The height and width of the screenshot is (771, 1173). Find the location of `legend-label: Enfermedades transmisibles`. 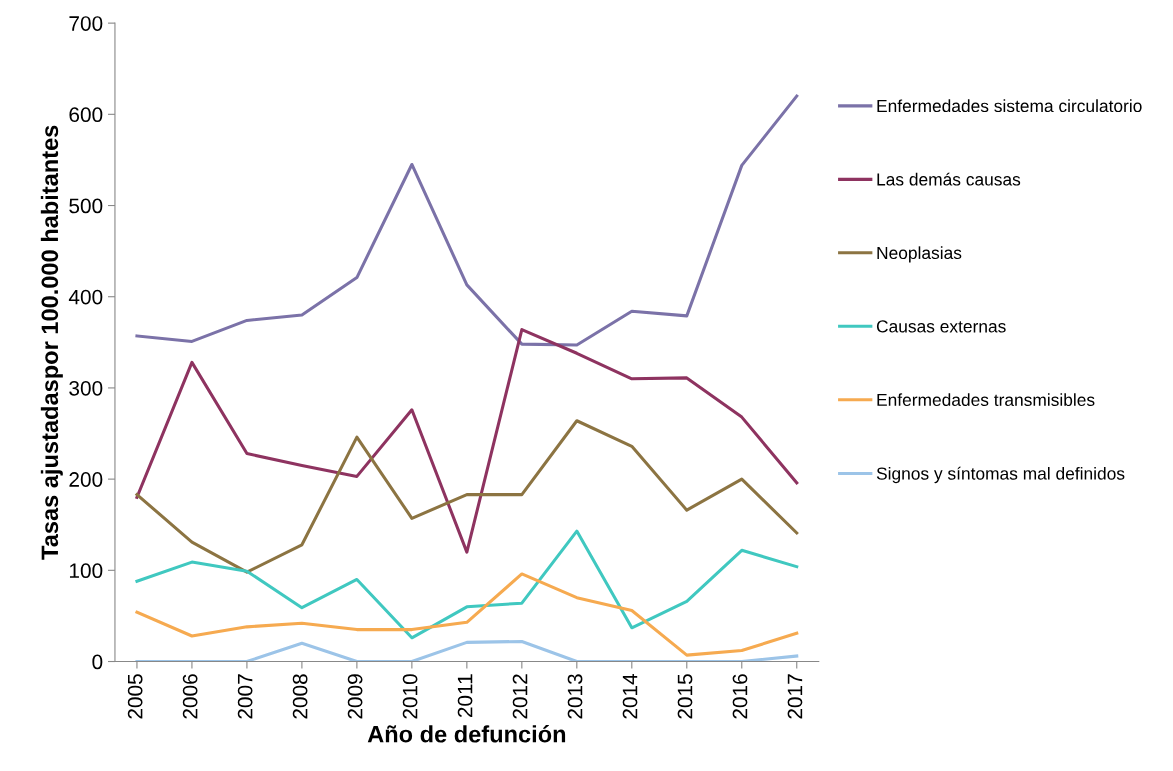

legend-label: Enfermedades transmisibles is located at coordinates (986, 400).